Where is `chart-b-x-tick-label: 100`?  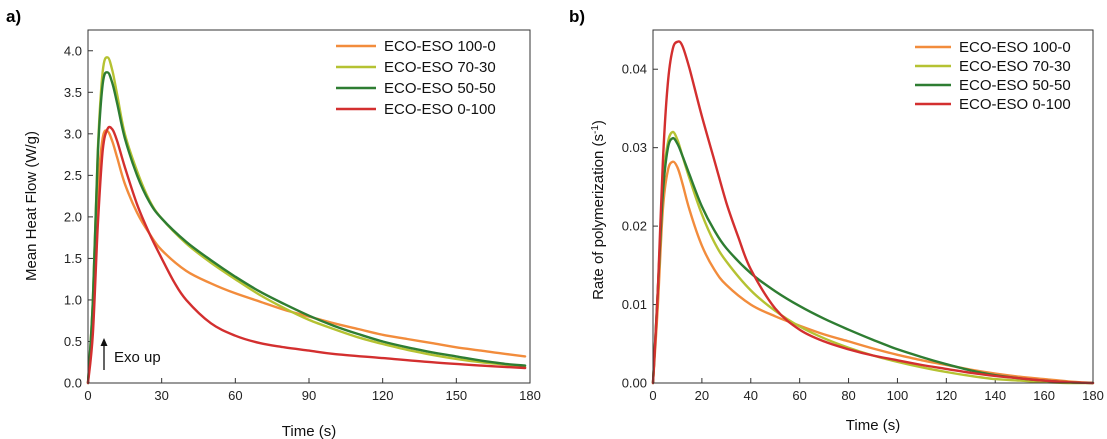 chart-b-x-tick-label: 100 is located at coordinates (898, 395).